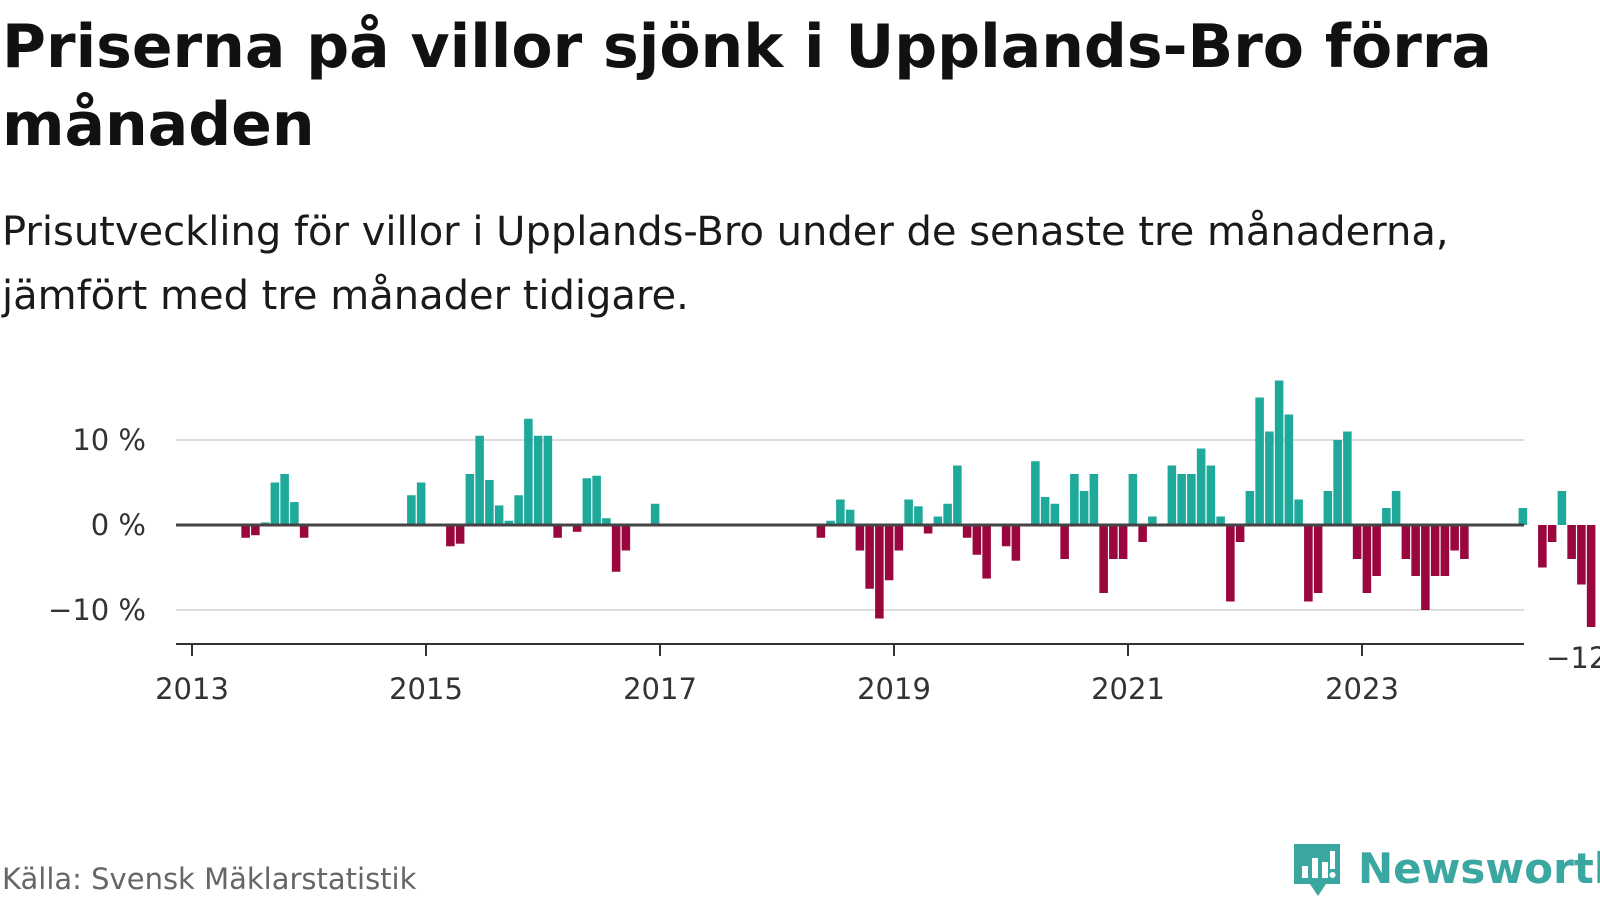 This screenshot has width=1600, height=900. I want to click on x-tick-label: 2015, so click(426, 689).